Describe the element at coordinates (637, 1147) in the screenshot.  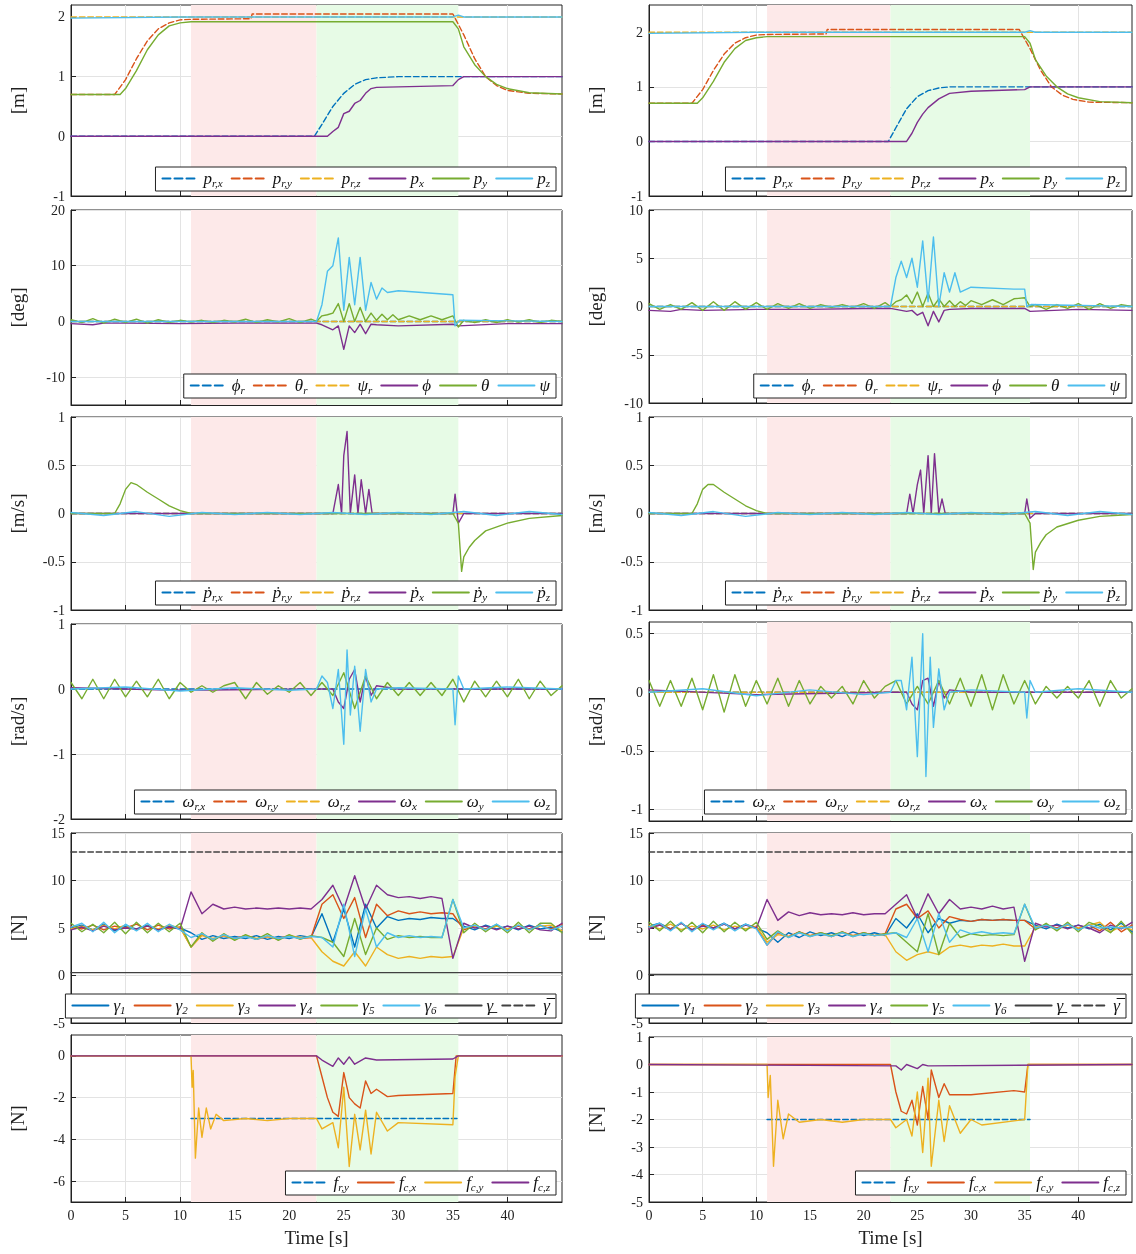
I see `y-tick-label: -3` at that location.